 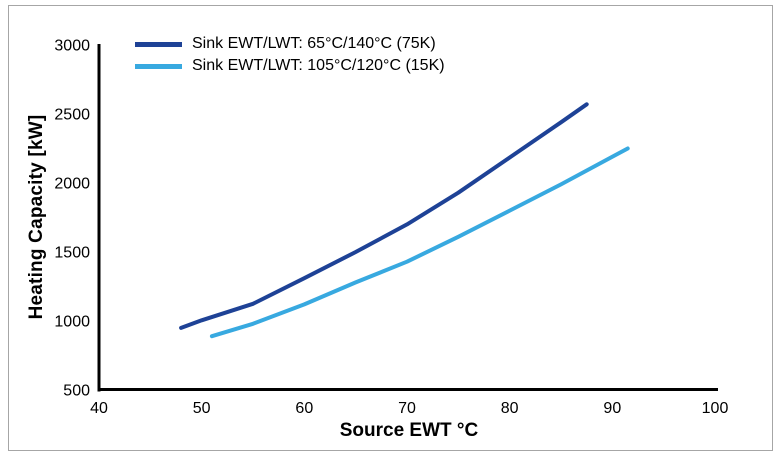 What do you see at coordinates (202, 408) in the screenshot?
I see `x-tick-label: 50` at bounding box center [202, 408].